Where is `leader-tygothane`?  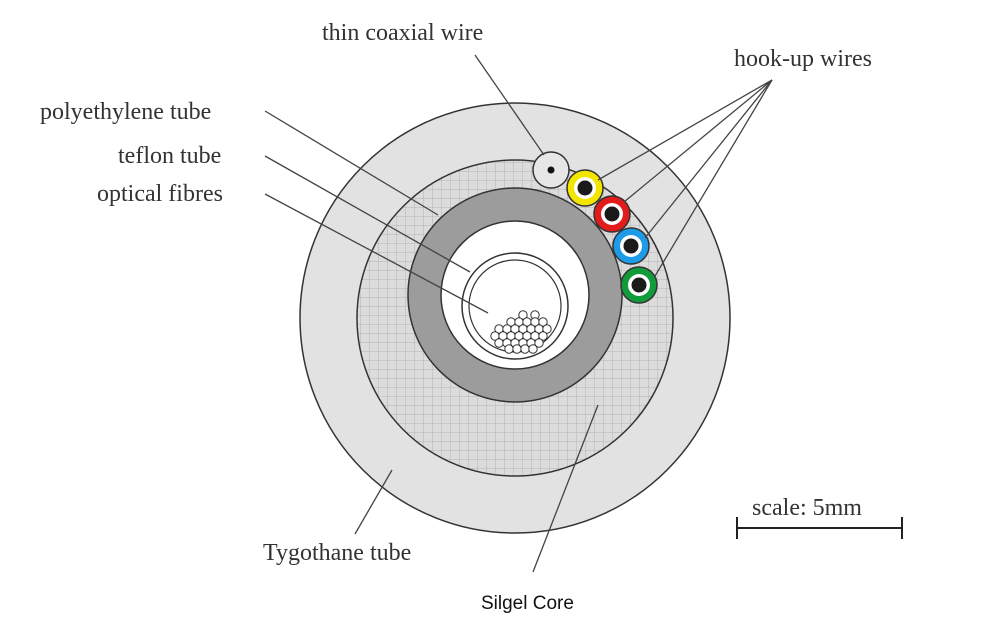
leader-tygothane is located at coordinates (373, 502).